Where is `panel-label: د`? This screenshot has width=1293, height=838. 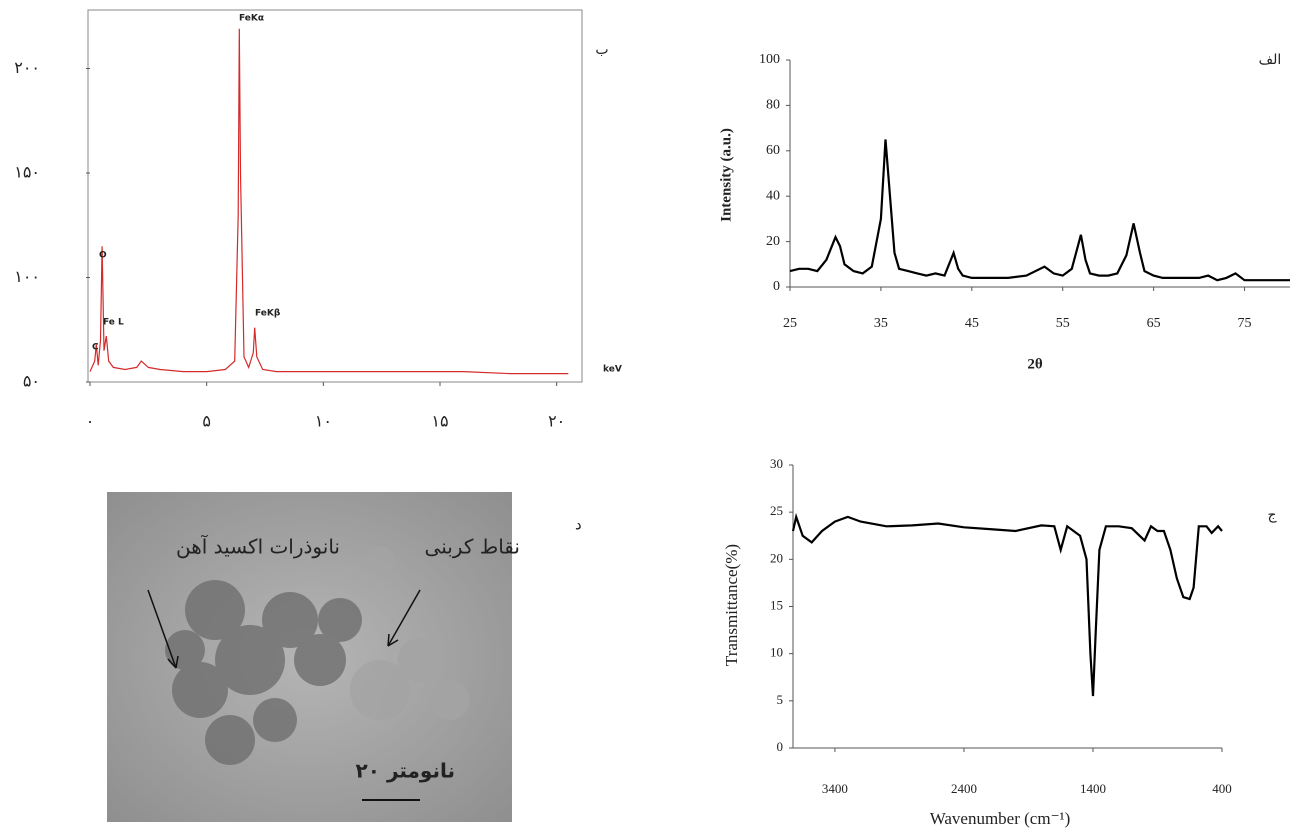
panel-label: د is located at coordinates (578, 525).